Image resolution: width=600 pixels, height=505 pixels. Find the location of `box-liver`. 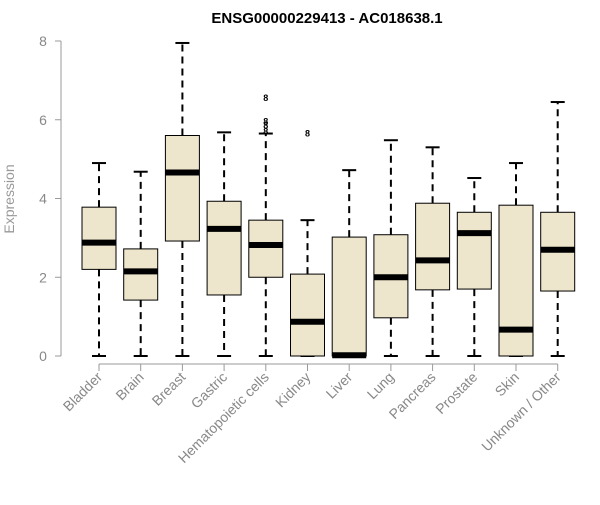

box-liver is located at coordinates (349, 264).